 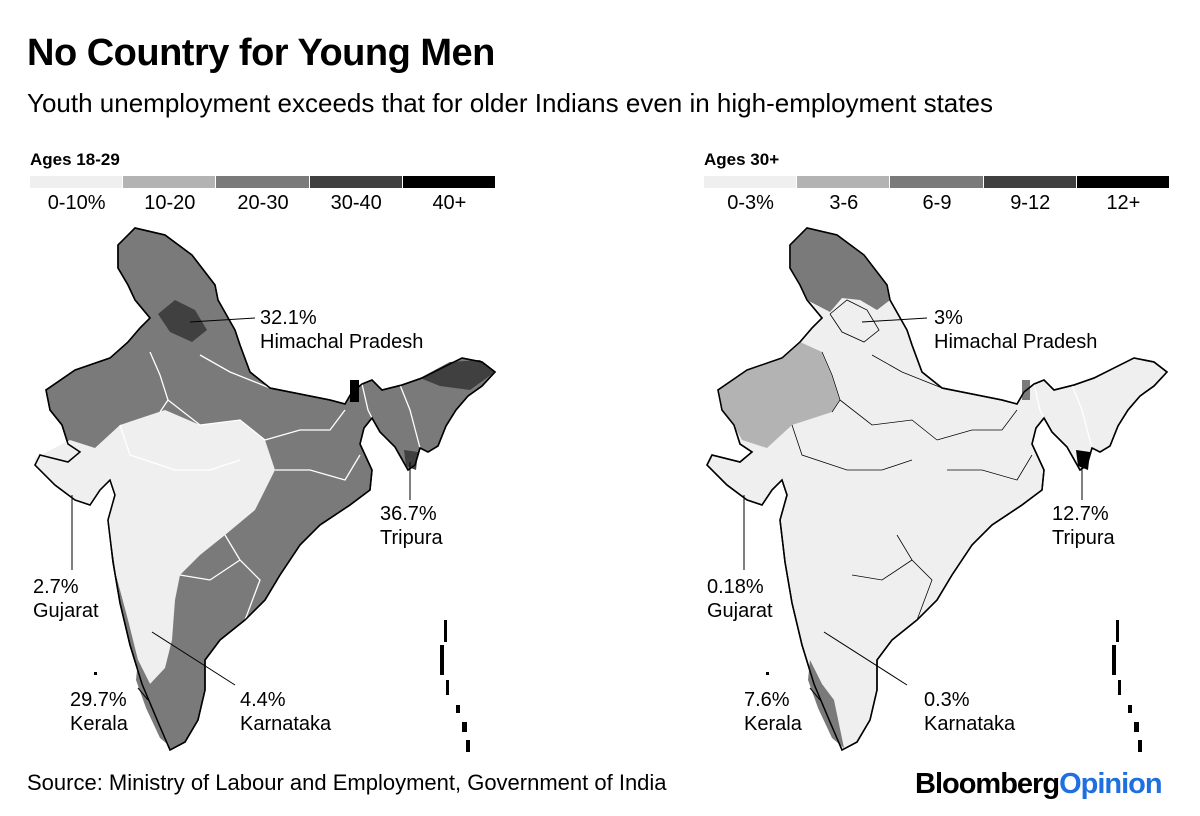 I want to click on annotation-tripura: 36.7% Tripura, so click(x=411, y=526).